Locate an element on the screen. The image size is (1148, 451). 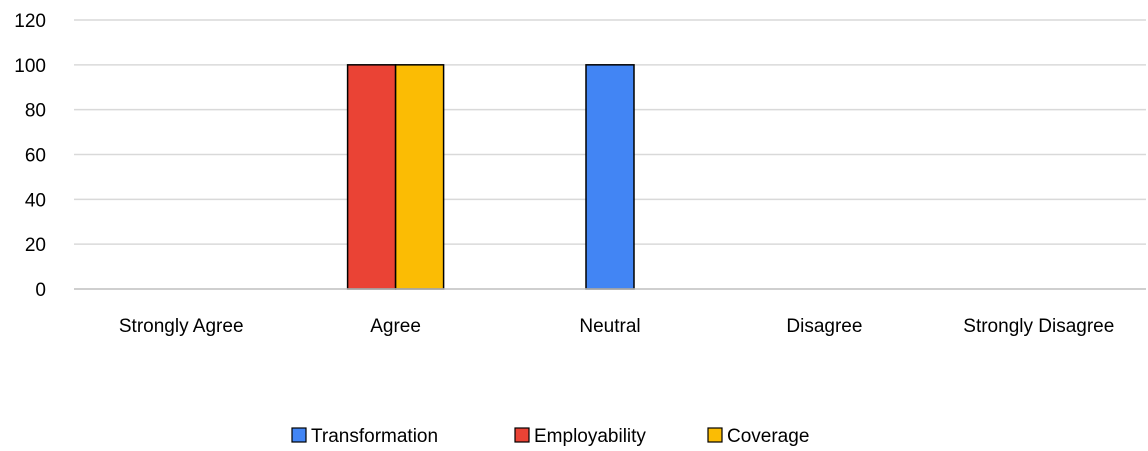
y-tick-label: 100 is located at coordinates (30, 66).